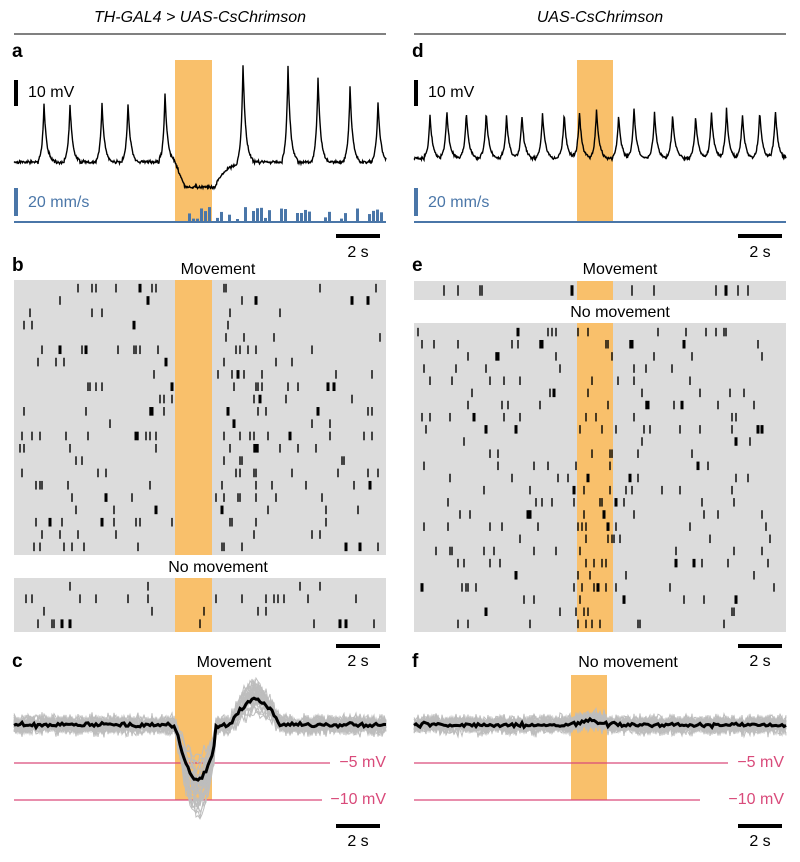 The height and width of the screenshot is (862, 800). Describe the element at coordinates (200, 17) in the screenshot. I see `header-title: TH-GAL4 > UAS-CsChrimson` at that location.